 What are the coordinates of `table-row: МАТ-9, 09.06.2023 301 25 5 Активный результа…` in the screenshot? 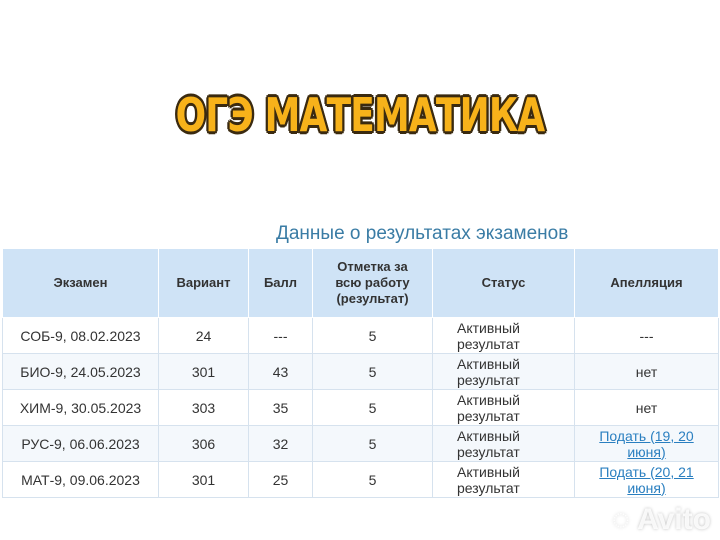 It's located at (360, 479).